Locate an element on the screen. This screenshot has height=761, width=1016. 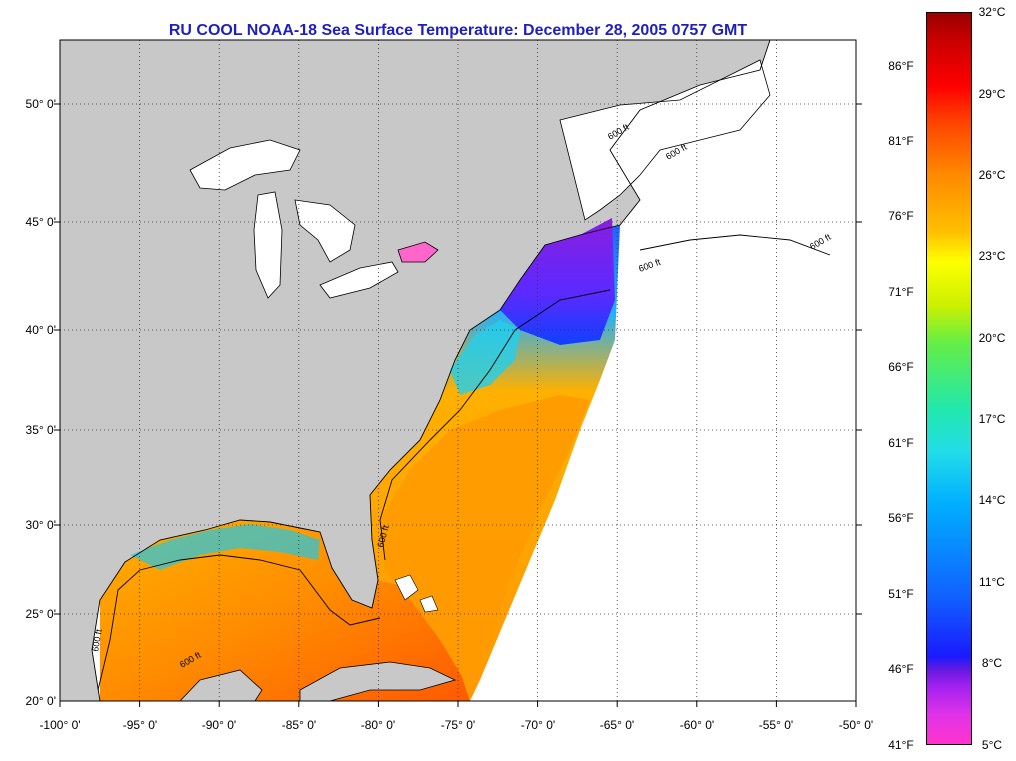
shelf-cold-water is located at coordinates (485, 357).